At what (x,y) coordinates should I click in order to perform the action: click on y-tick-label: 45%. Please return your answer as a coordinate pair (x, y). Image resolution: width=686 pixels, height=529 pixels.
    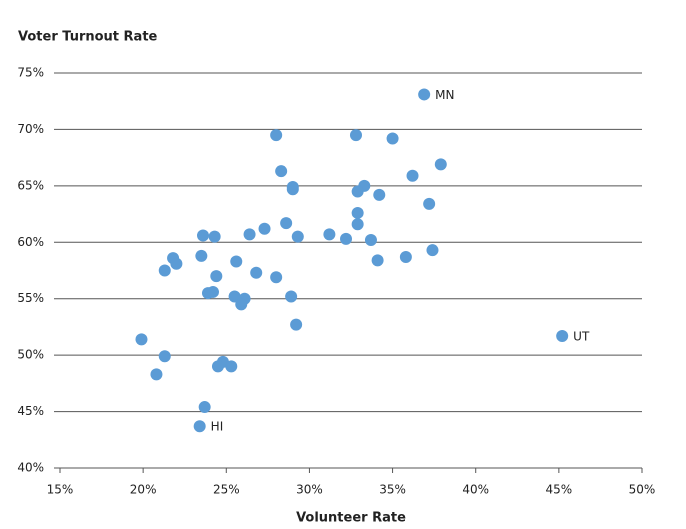
    Looking at the image, I should click on (30, 411).